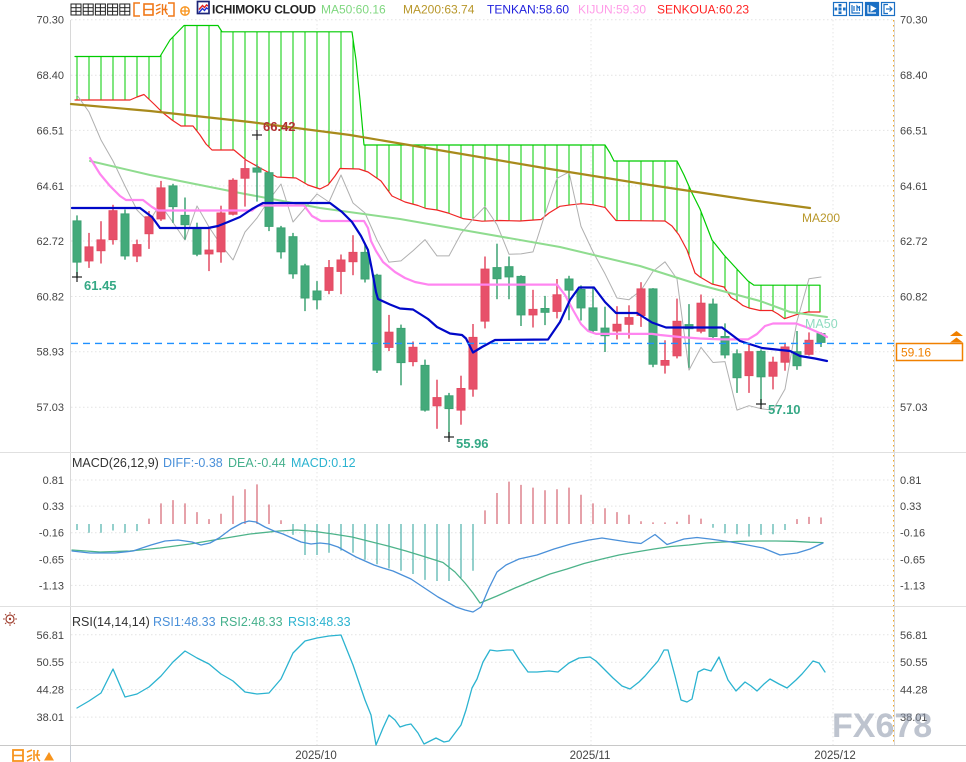  What do you see at coordinates (916, 353) in the screenshot?
I see `svg-text: 59.16` at bounding box center [916, 353].